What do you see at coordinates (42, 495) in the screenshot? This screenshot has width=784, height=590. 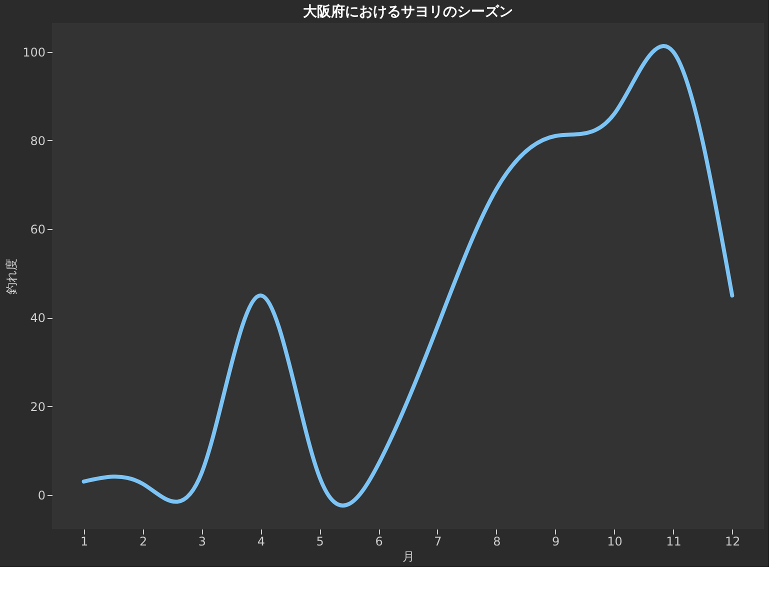 I see `y-tick-label: 0` at bounding box center [42, 495].